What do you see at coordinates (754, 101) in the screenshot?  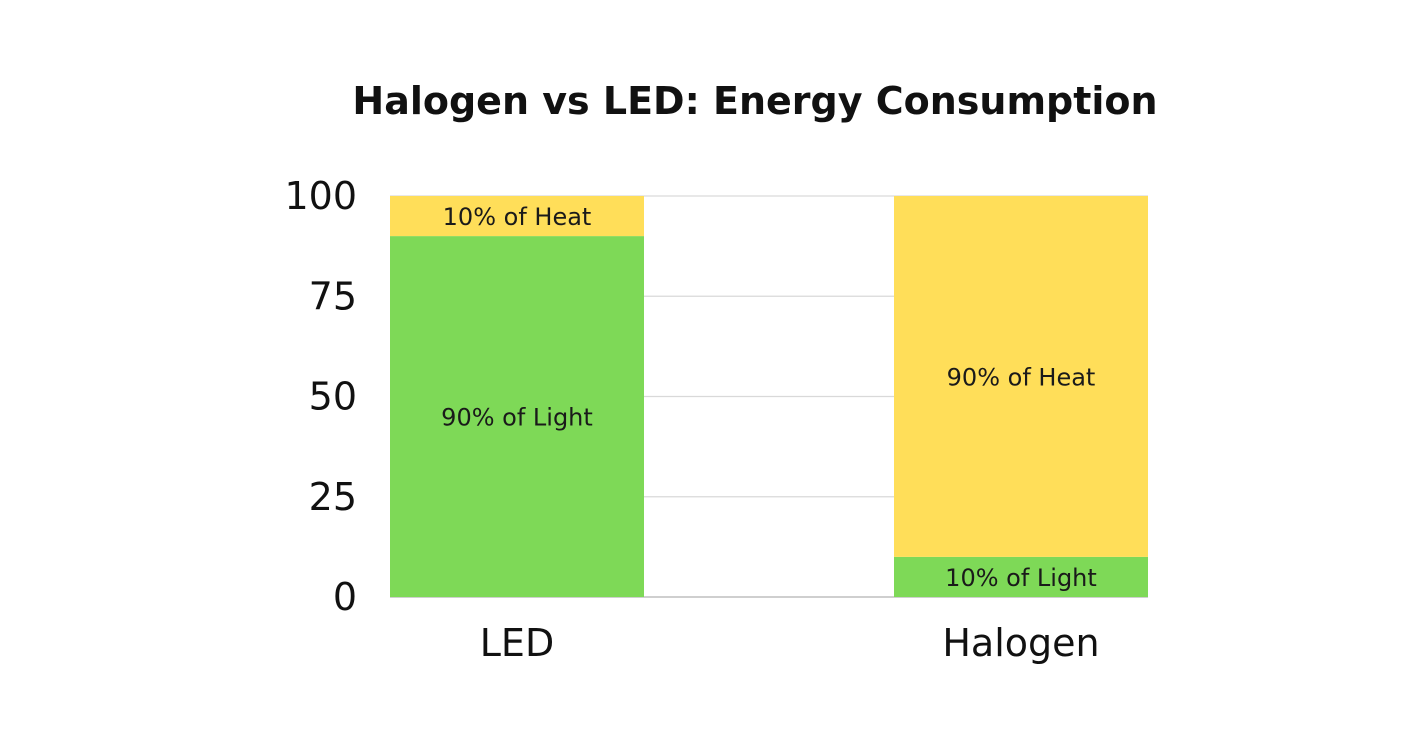 I see `chart-title: Halogen vs LED: Energy Consumption` at bounding box center [754, 101].